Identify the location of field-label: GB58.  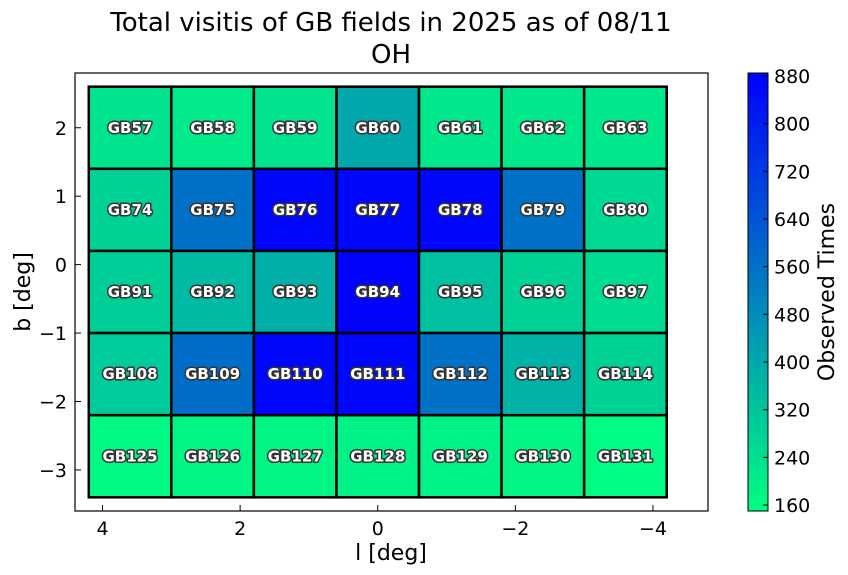
(212, 128).